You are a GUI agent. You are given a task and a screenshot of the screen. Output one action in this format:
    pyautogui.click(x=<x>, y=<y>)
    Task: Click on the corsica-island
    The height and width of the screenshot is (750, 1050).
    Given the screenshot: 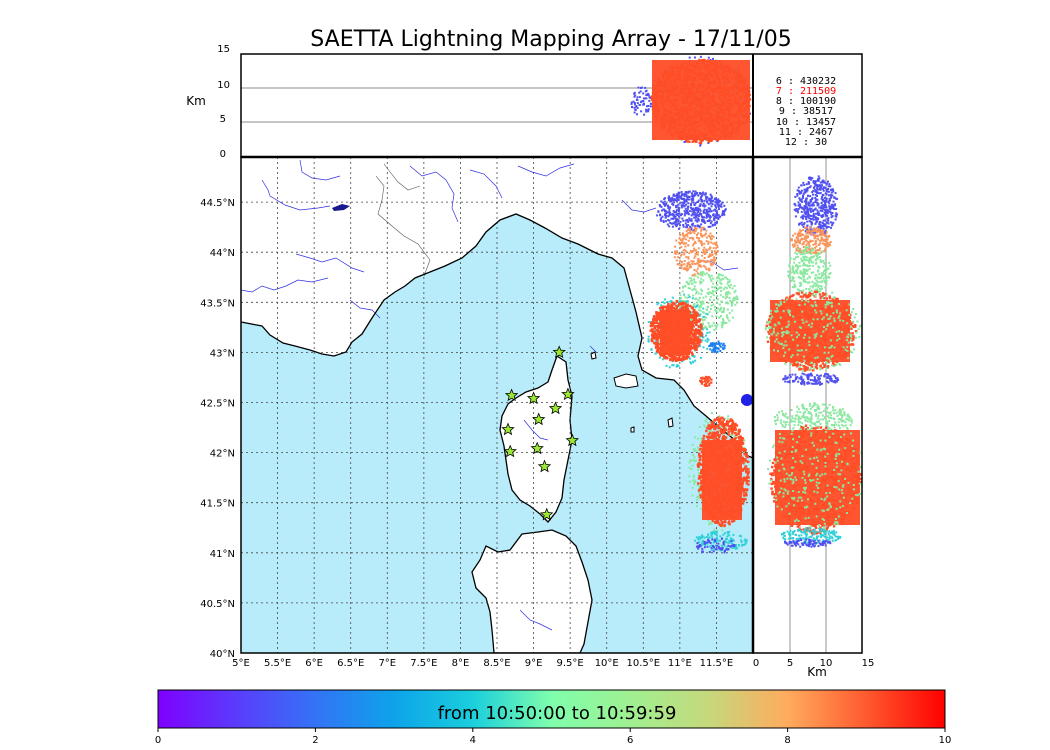 What is the action you would take?
    pyautogui.click(x=536, y=438)
    